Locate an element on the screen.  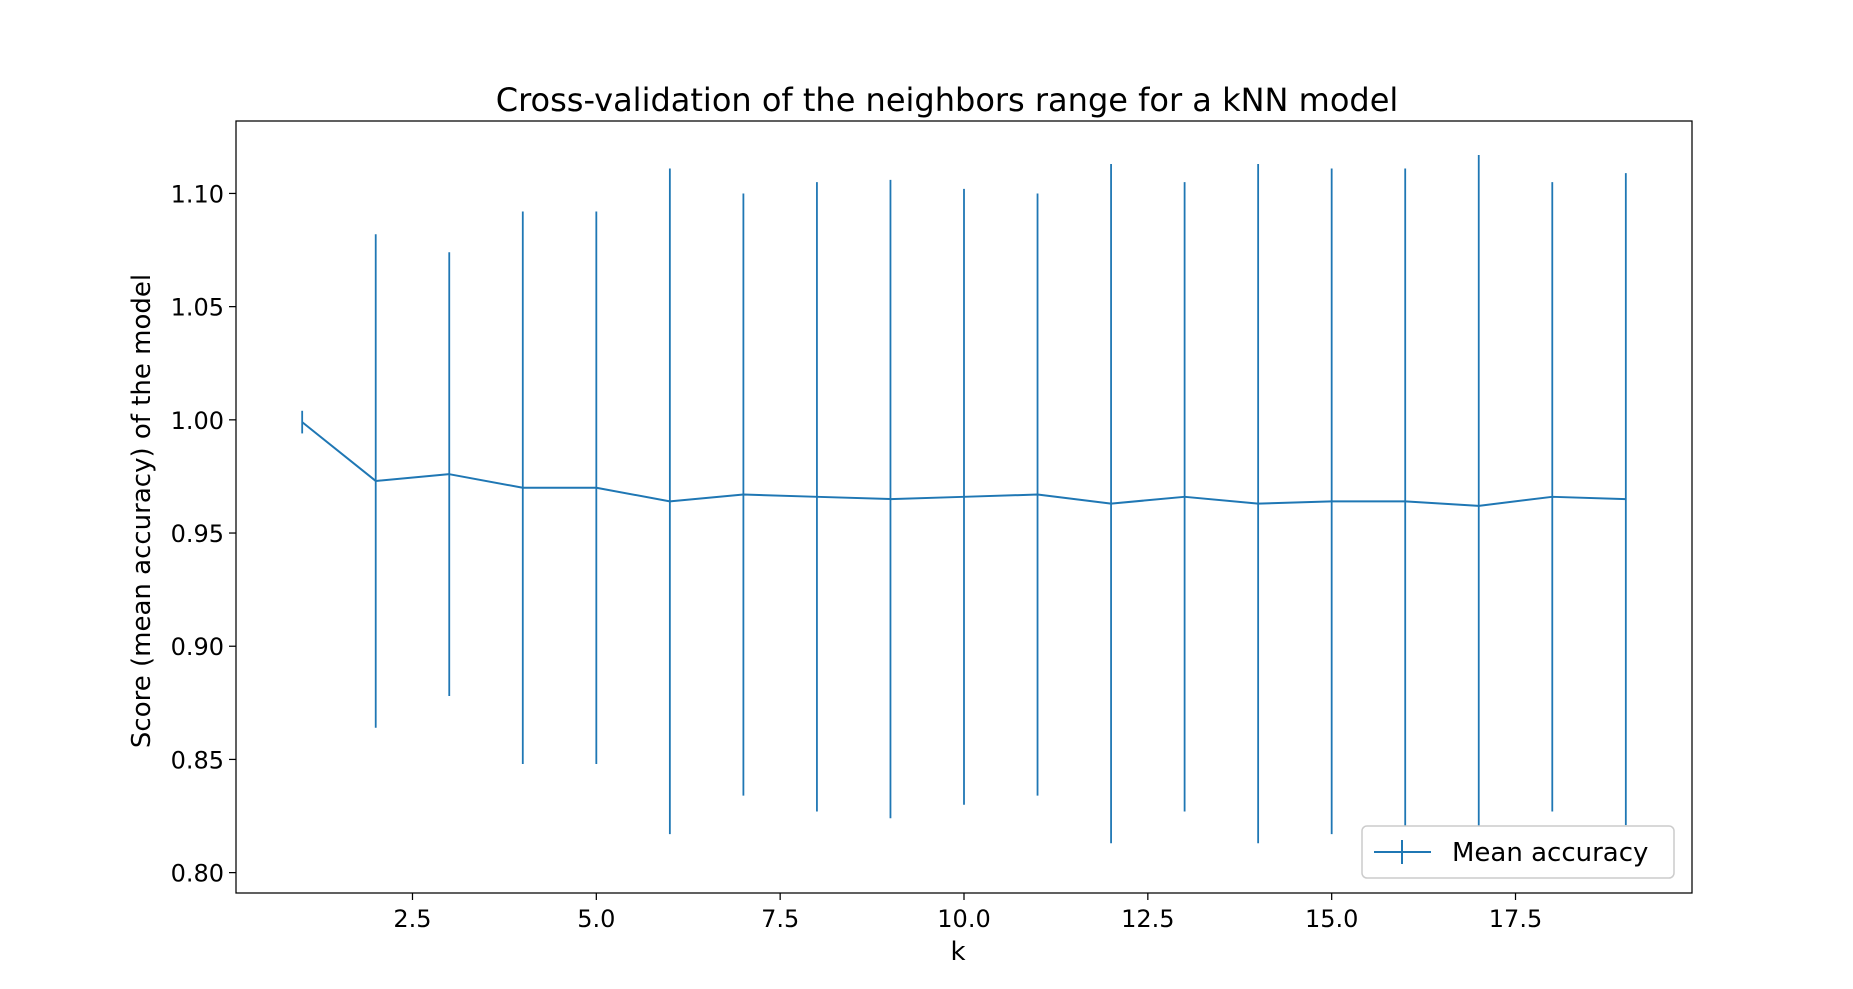
y-tick-label: 0.95 is located at coordinates (197, 534).